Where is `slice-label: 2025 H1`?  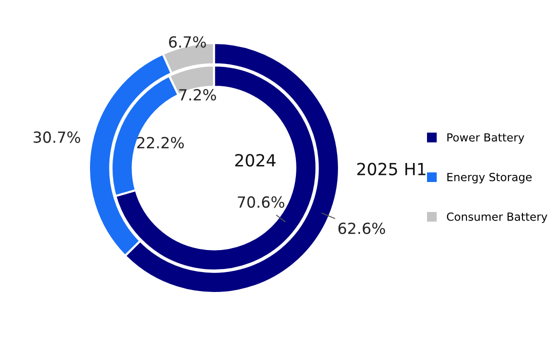
slice-label: 2025 H1 is located at coordinates (391, 169).